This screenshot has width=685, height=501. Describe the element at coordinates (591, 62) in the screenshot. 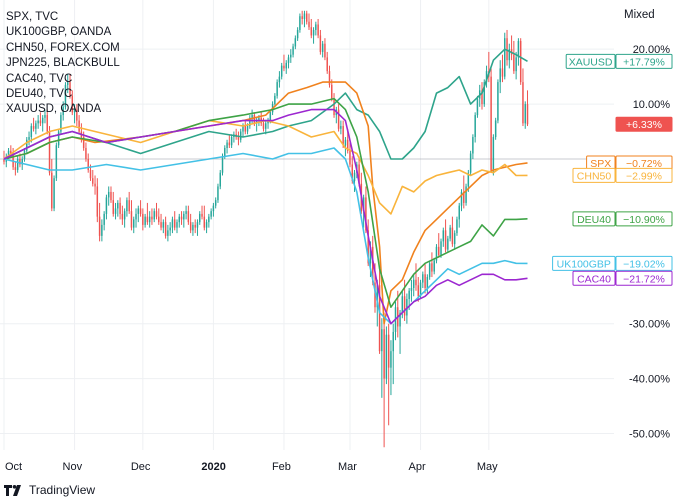

I see `ticker-text: XAUUSD` at that location.